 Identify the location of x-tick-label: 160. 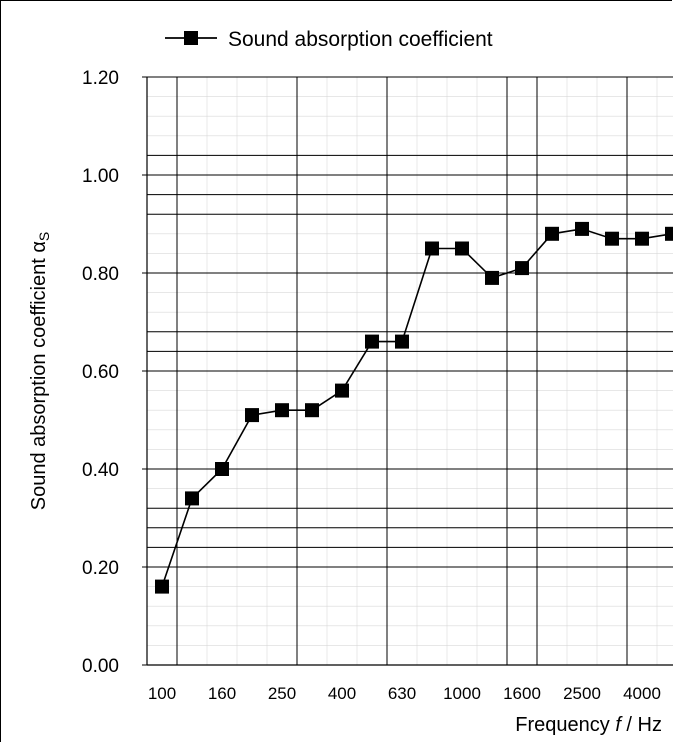
(222, 693).